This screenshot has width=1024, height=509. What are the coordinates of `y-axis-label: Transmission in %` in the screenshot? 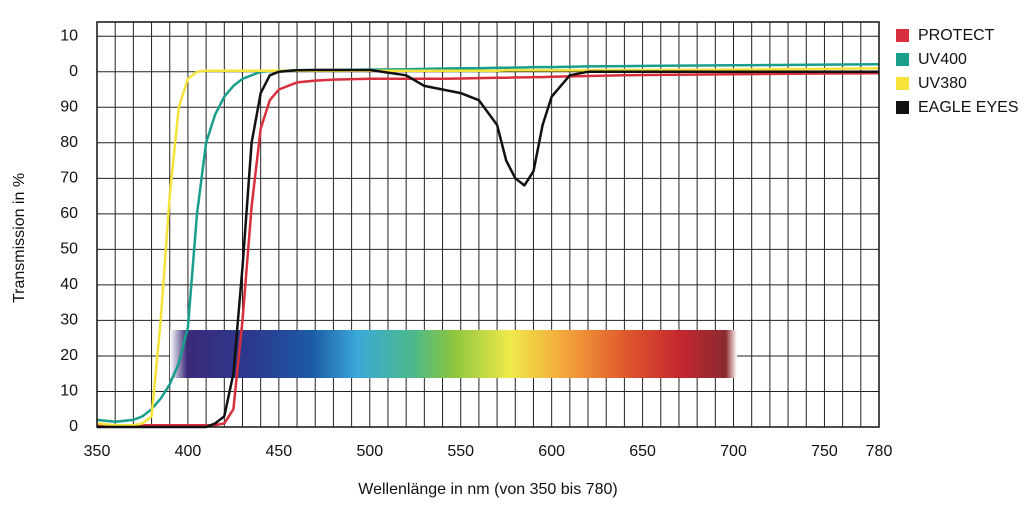 It's located at (19, 238).